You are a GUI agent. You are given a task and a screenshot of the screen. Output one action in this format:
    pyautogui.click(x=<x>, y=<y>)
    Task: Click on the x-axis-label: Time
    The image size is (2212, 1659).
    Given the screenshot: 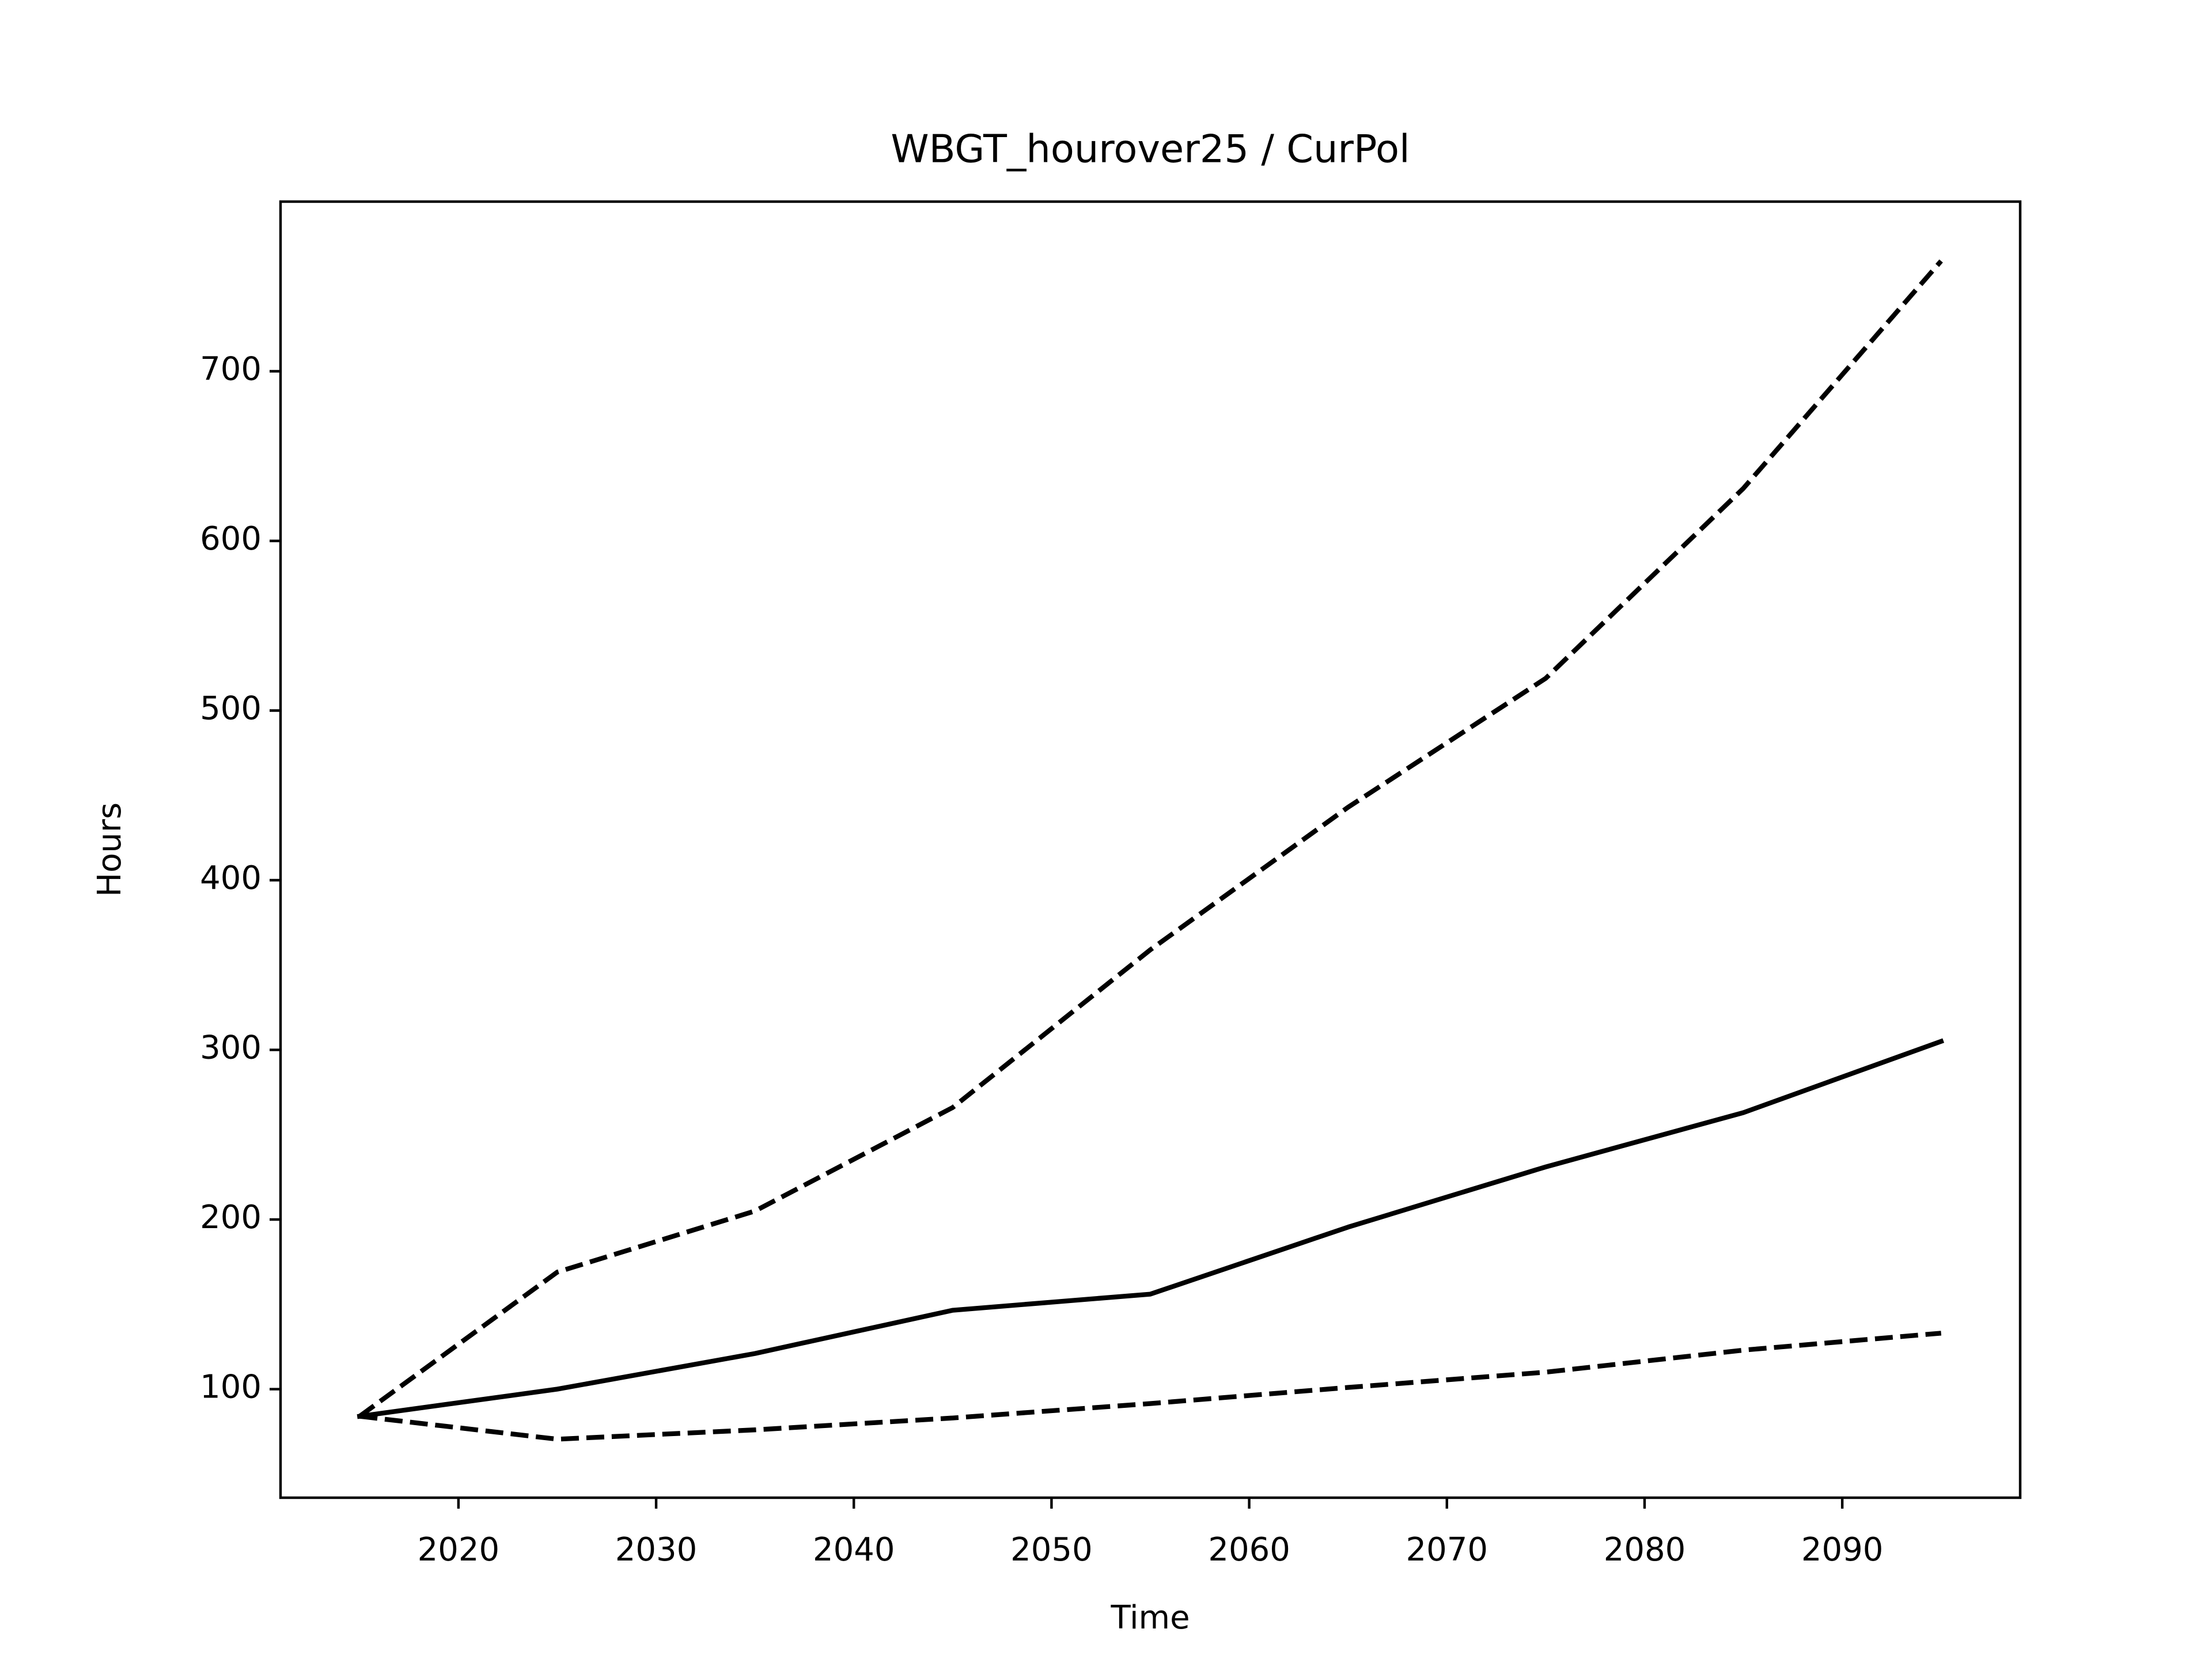 What is the action you would take?
    pyautogui.click(x=1150, y=1618)
    